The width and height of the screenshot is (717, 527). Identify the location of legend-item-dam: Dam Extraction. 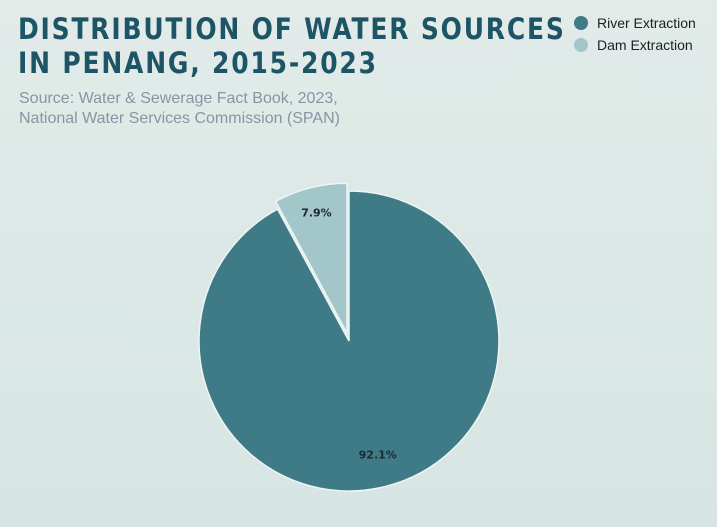
(635, 45).